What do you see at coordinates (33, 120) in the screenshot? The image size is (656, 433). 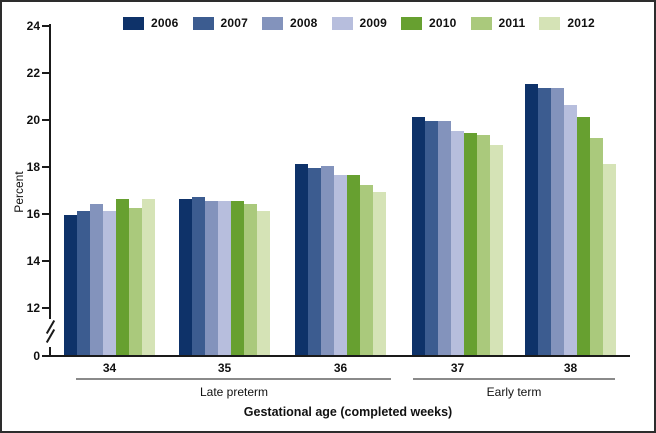 I see `y-tick-label: 20` at bounding box center [33, 120].